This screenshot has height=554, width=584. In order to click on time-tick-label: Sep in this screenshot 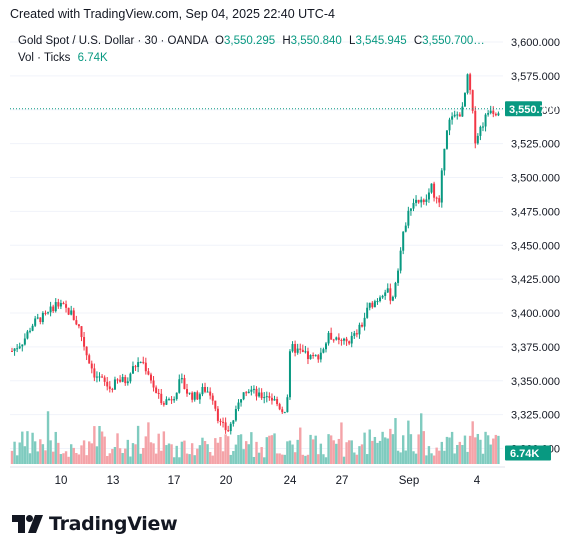, I will do `click(409, 481)`.